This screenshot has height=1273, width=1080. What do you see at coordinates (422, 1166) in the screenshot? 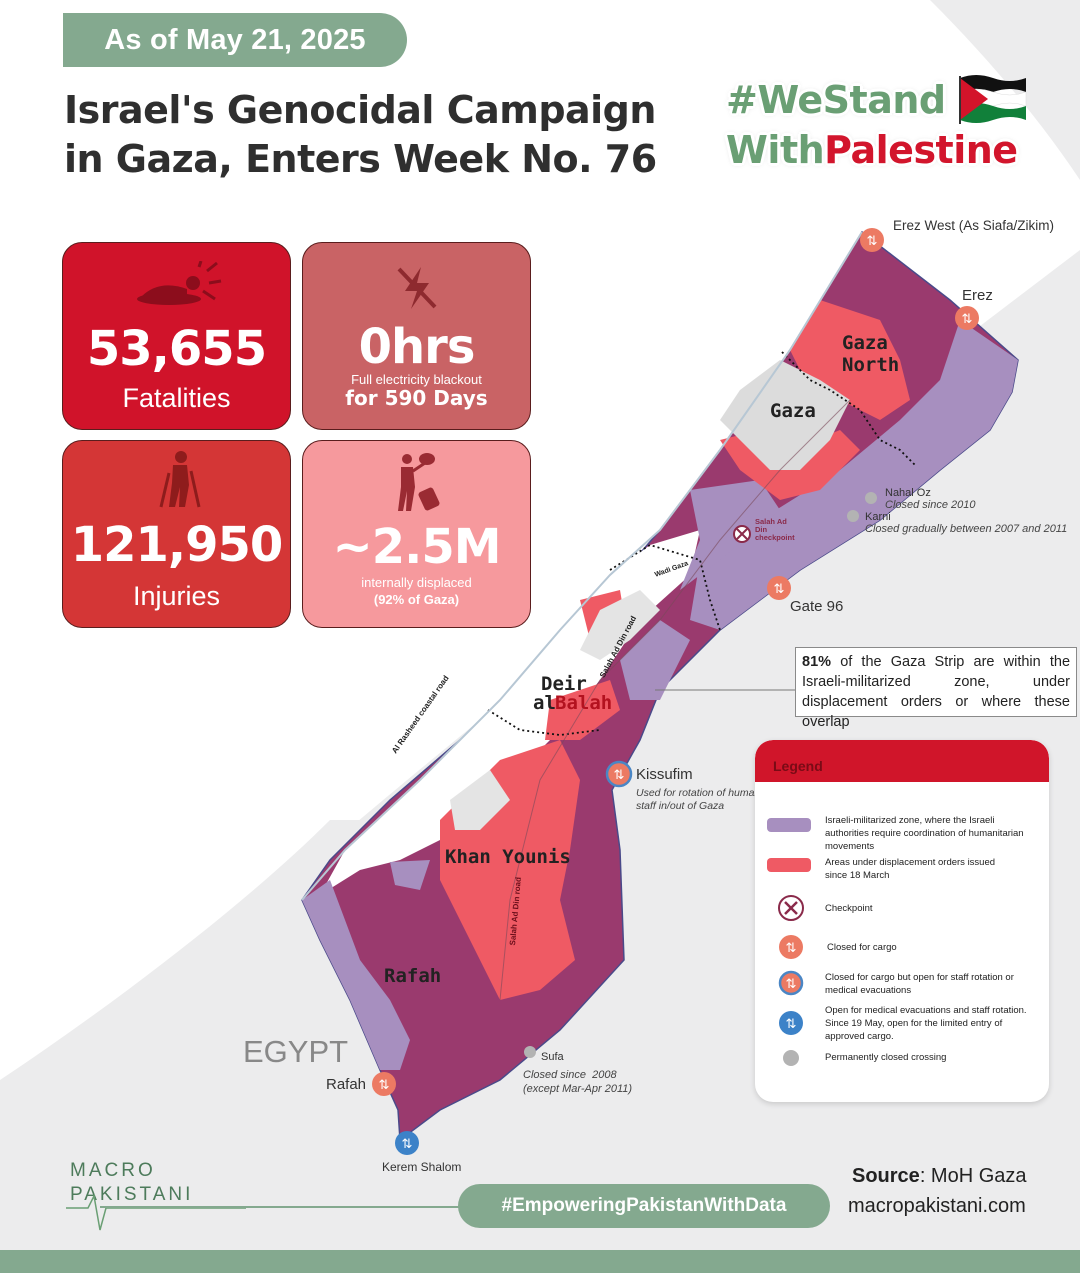
I see `label-kerem-shalom: Kerem Shalom` at bounding box center [422, 1166].